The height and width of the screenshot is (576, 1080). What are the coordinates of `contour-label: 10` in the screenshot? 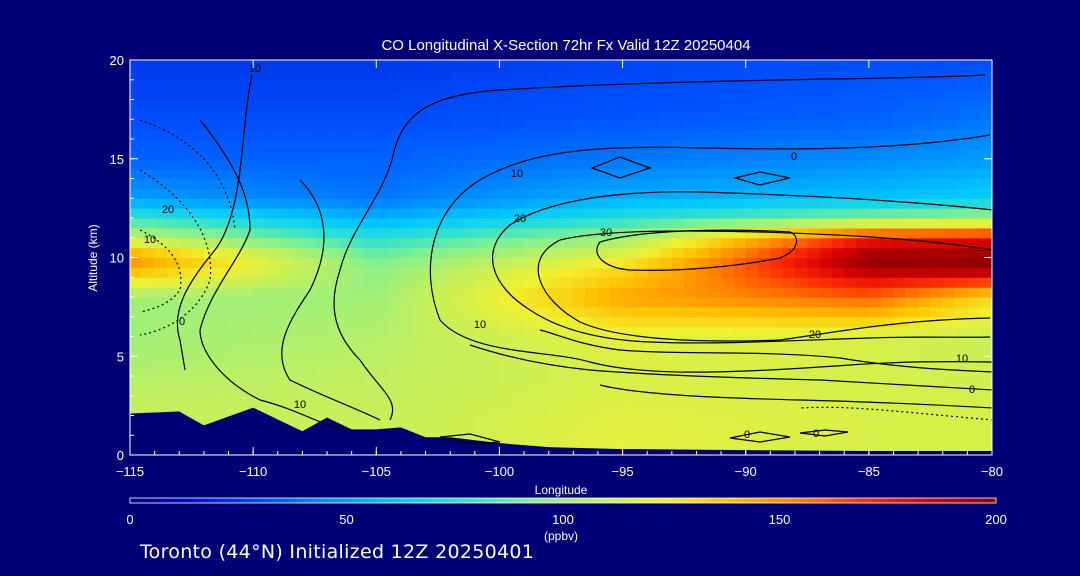 It's located at (962, 359).